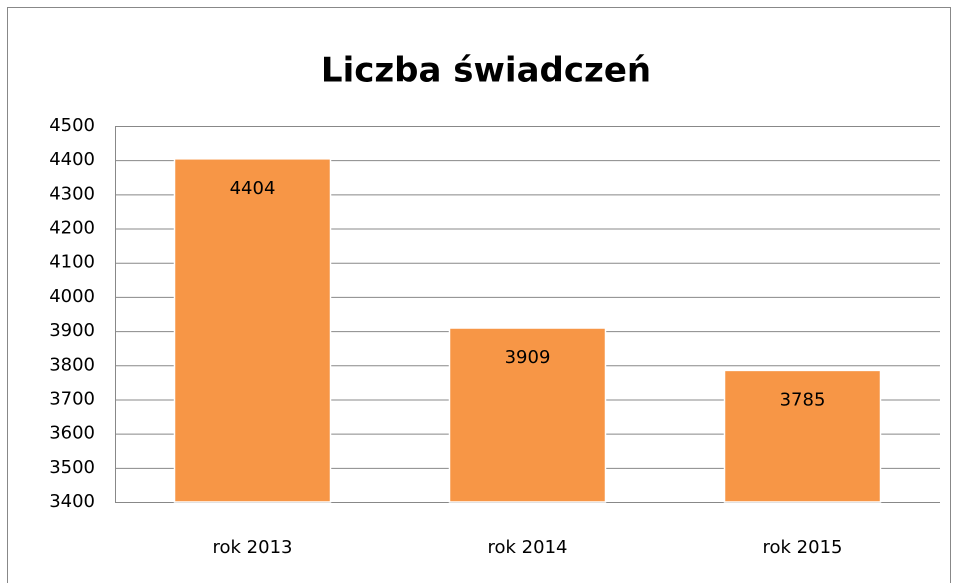 Image resolution: width=958 pixels, height=583 pixels. I want to click on y-tick-label: 4300, so click(72, 193).